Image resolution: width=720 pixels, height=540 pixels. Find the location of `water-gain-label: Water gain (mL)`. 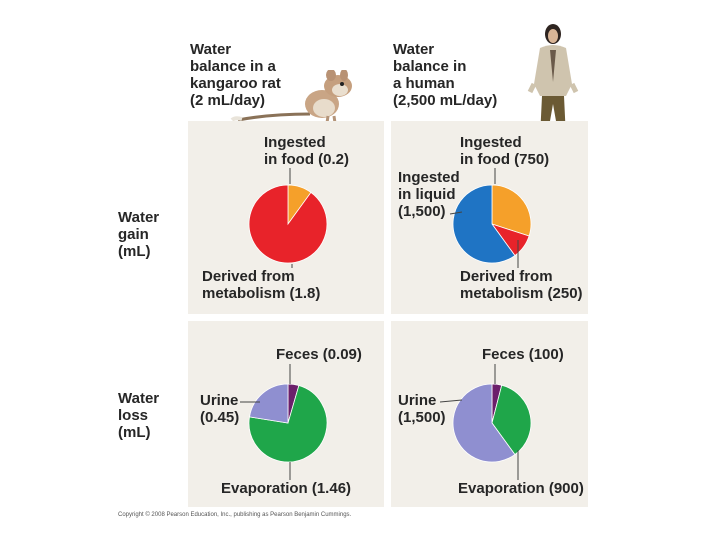

water-gain-label: Water gain (mL) is located at coordinates (139, 234).